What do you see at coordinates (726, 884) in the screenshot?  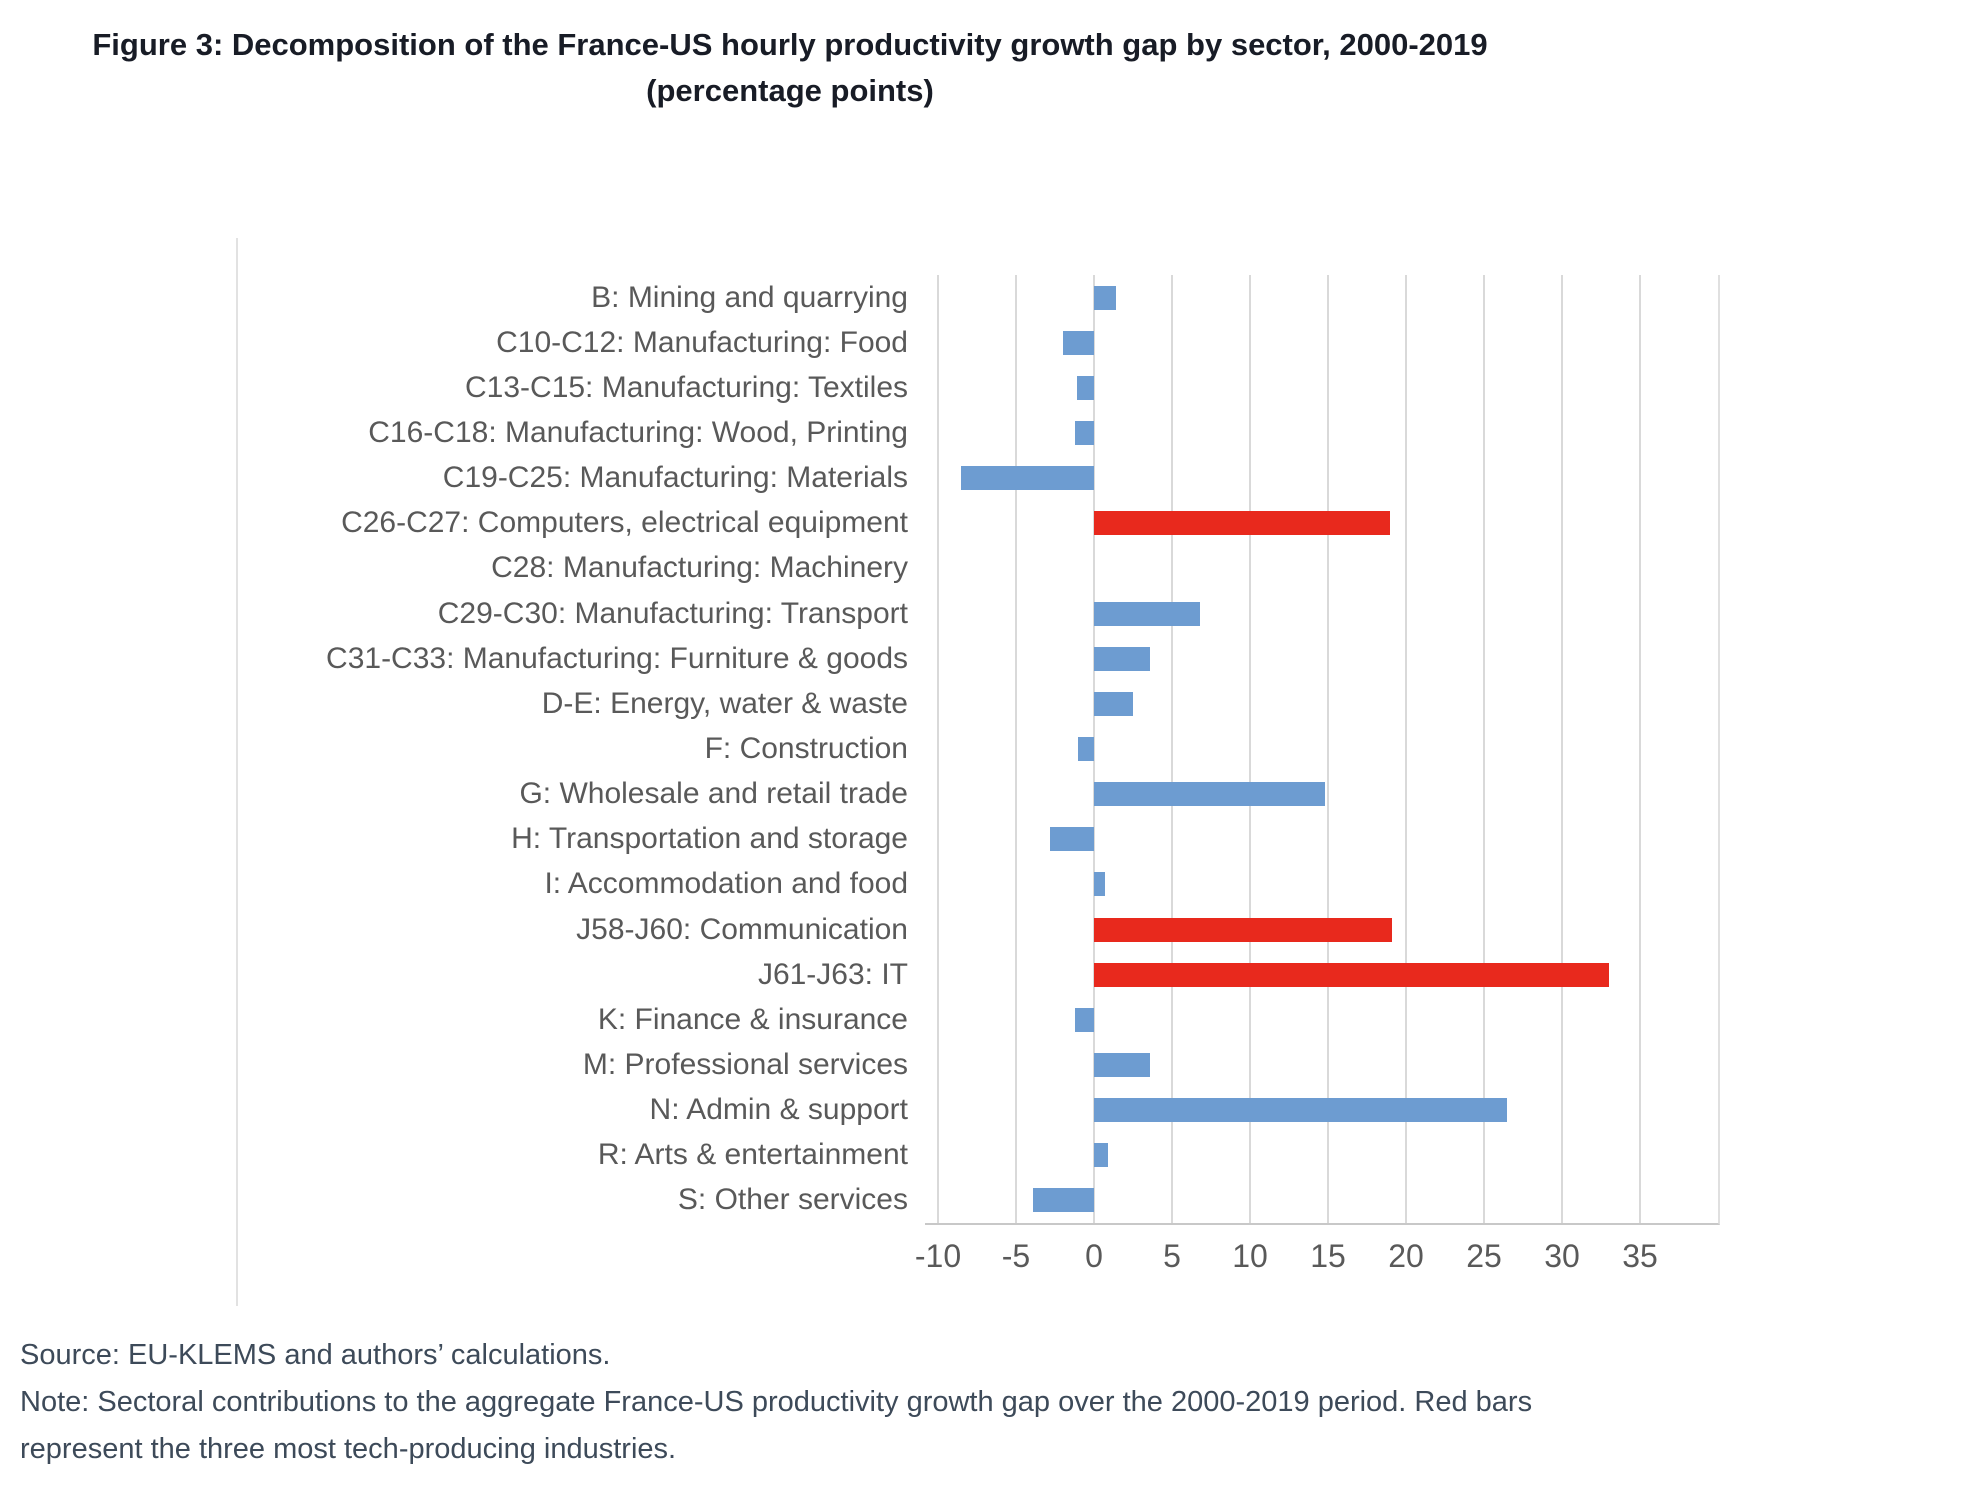 I see `category-label: I: Accommodation and food` at bounding box center [726, 884].